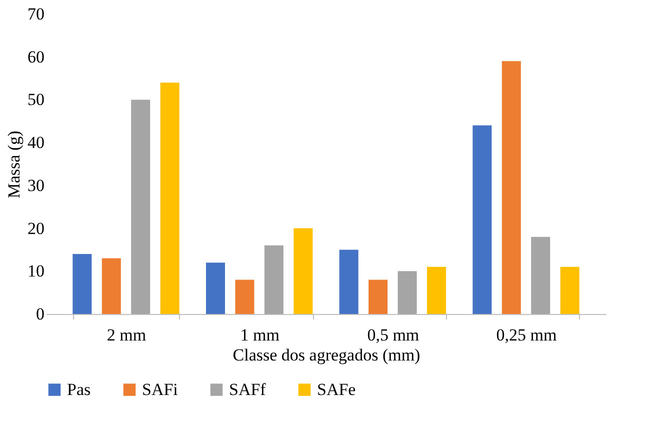 Image resolution: width=650 pixels, height=439 pixels. I want to click on y-tick-label: 40, so click(36, 142).